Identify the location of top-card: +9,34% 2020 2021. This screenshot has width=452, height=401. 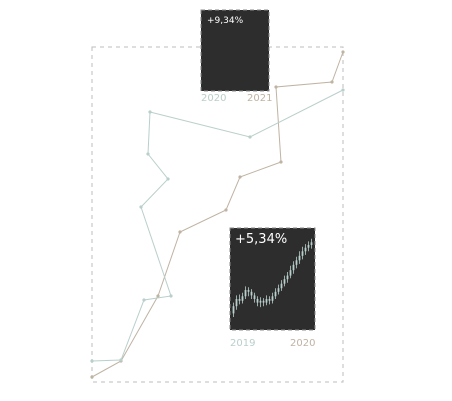
(236, 56).